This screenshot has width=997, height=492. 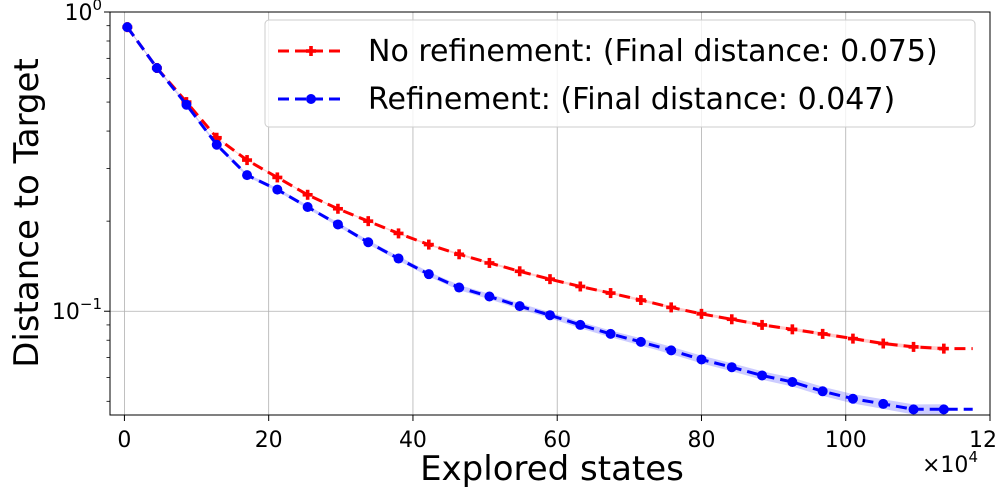 I want to click on legend-label-refinement: Refinement: (Final distance: 0.047), so click(x=631, y=99).